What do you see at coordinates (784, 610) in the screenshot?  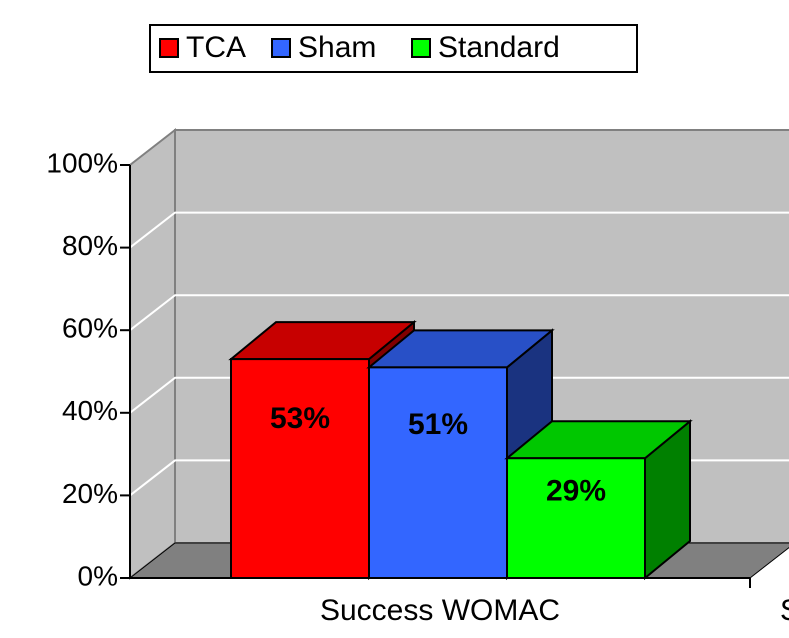 I see `x-tick-label: S` at bounding box center [784, 610].